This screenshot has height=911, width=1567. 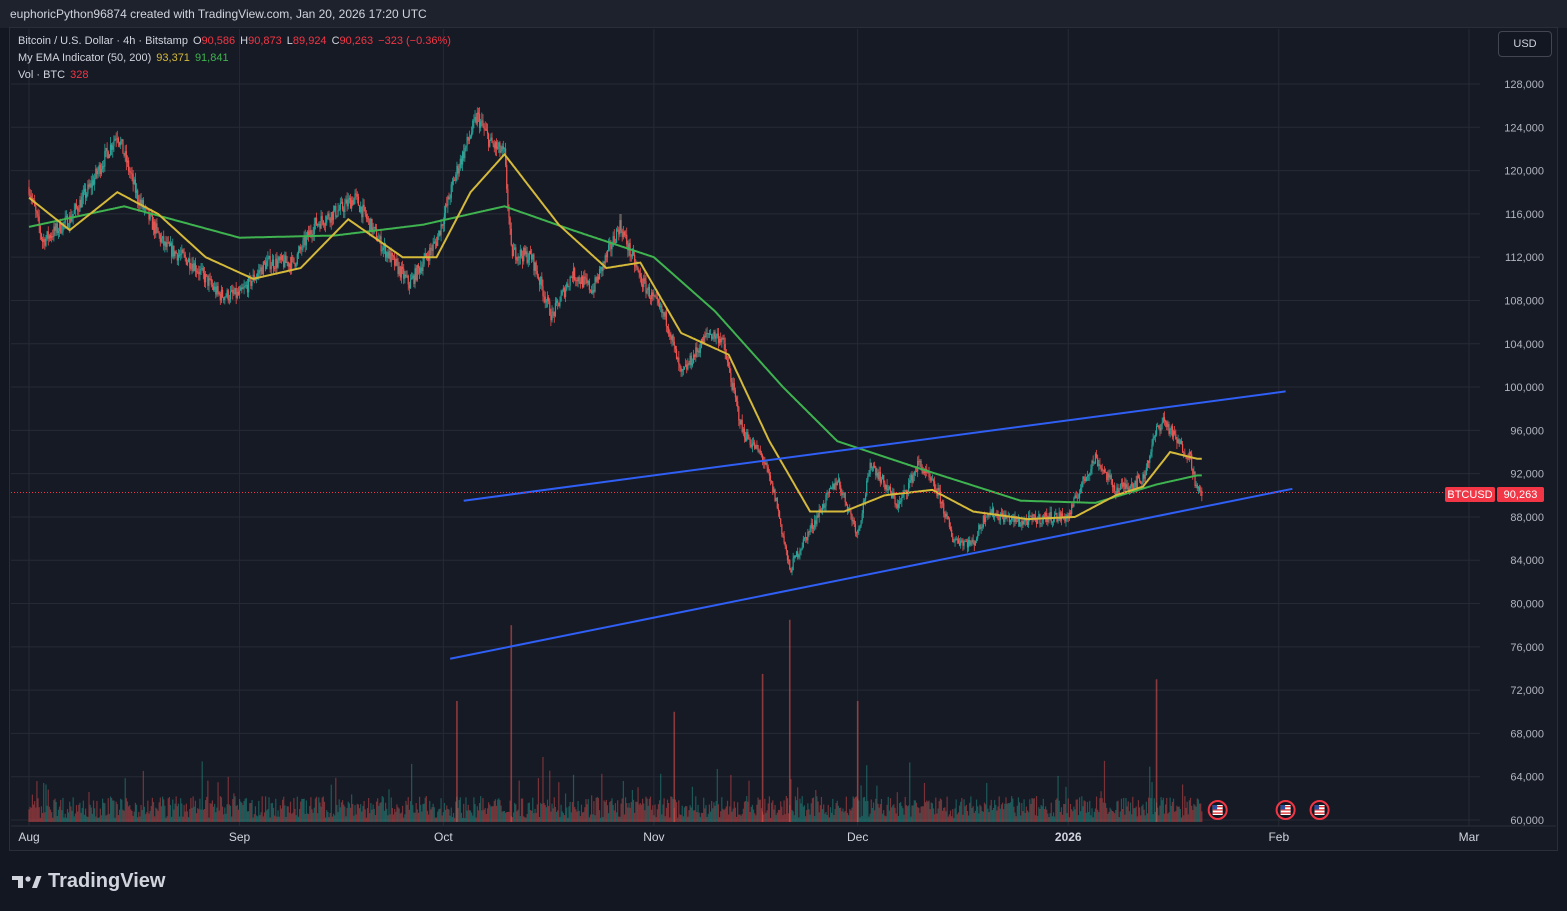 What do you see at coordinates (1525, 44) in the screenshot?
I see `currency-button: USD` at bounding box center [1525, 44].